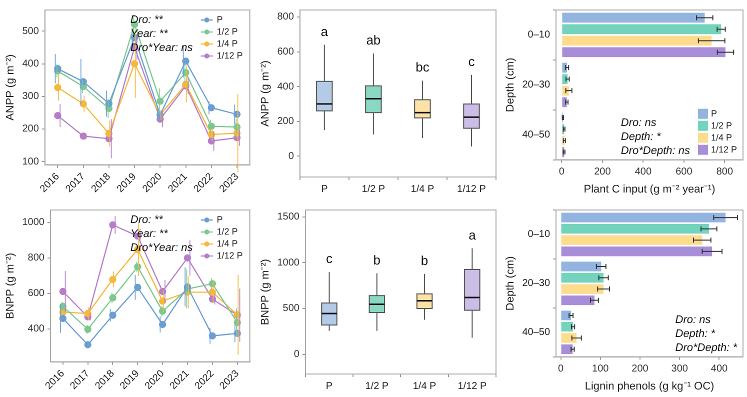 Image resolution: width=747 pixels, height=397 pixels. Describe the element at coordinates (655, 150) in the screenshot. I see `annotation: Dro*Depth: ns` at that location.